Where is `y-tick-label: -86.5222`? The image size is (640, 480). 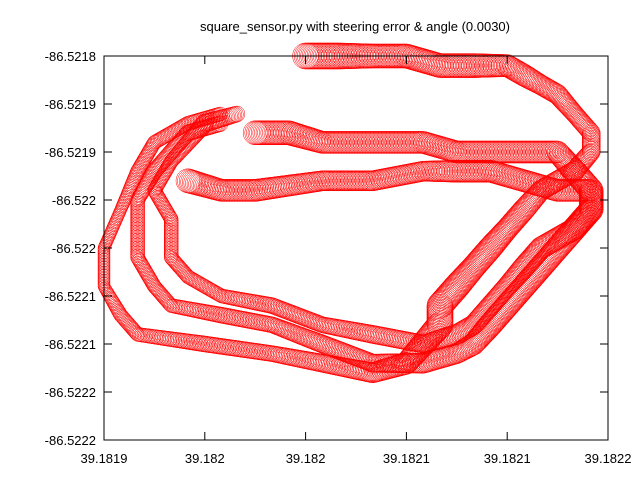 y-tick-label: -86.5222 is located at coordinates (70, 392).